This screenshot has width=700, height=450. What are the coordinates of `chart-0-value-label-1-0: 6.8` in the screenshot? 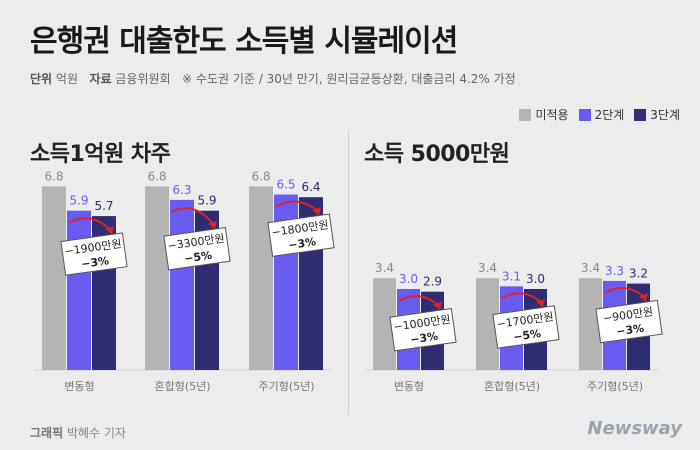 It's located at (156, 176).